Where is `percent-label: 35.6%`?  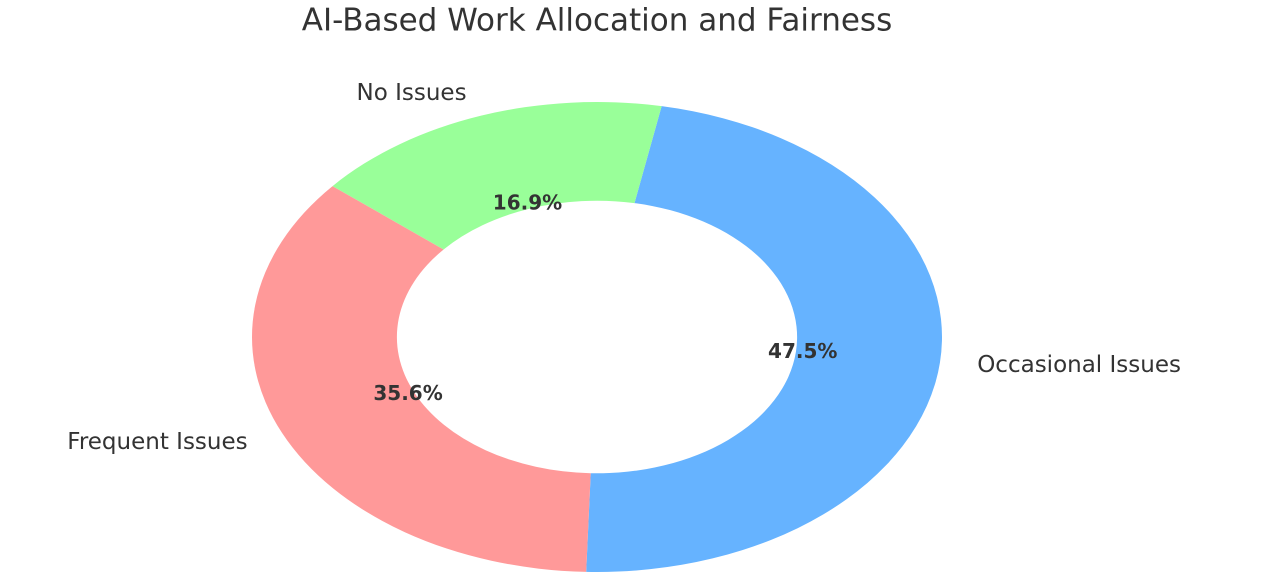 percent-label: 35.6% is located at coordinates (407, 393).